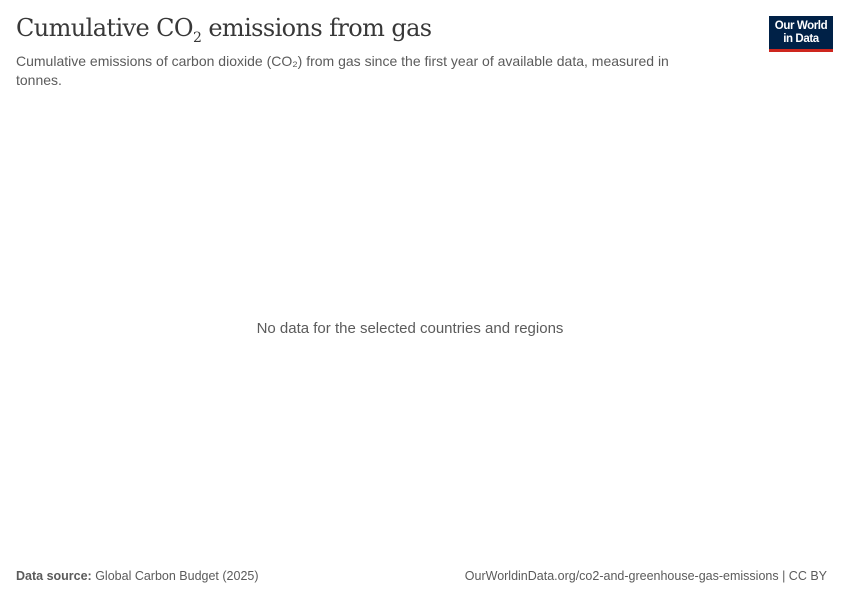 The width and height of the screenshot is (850, 600). What do you see at coordinates (54, 576) in the screenshot?
I see `source-label: Data source:` at bounding box center [54, 576].